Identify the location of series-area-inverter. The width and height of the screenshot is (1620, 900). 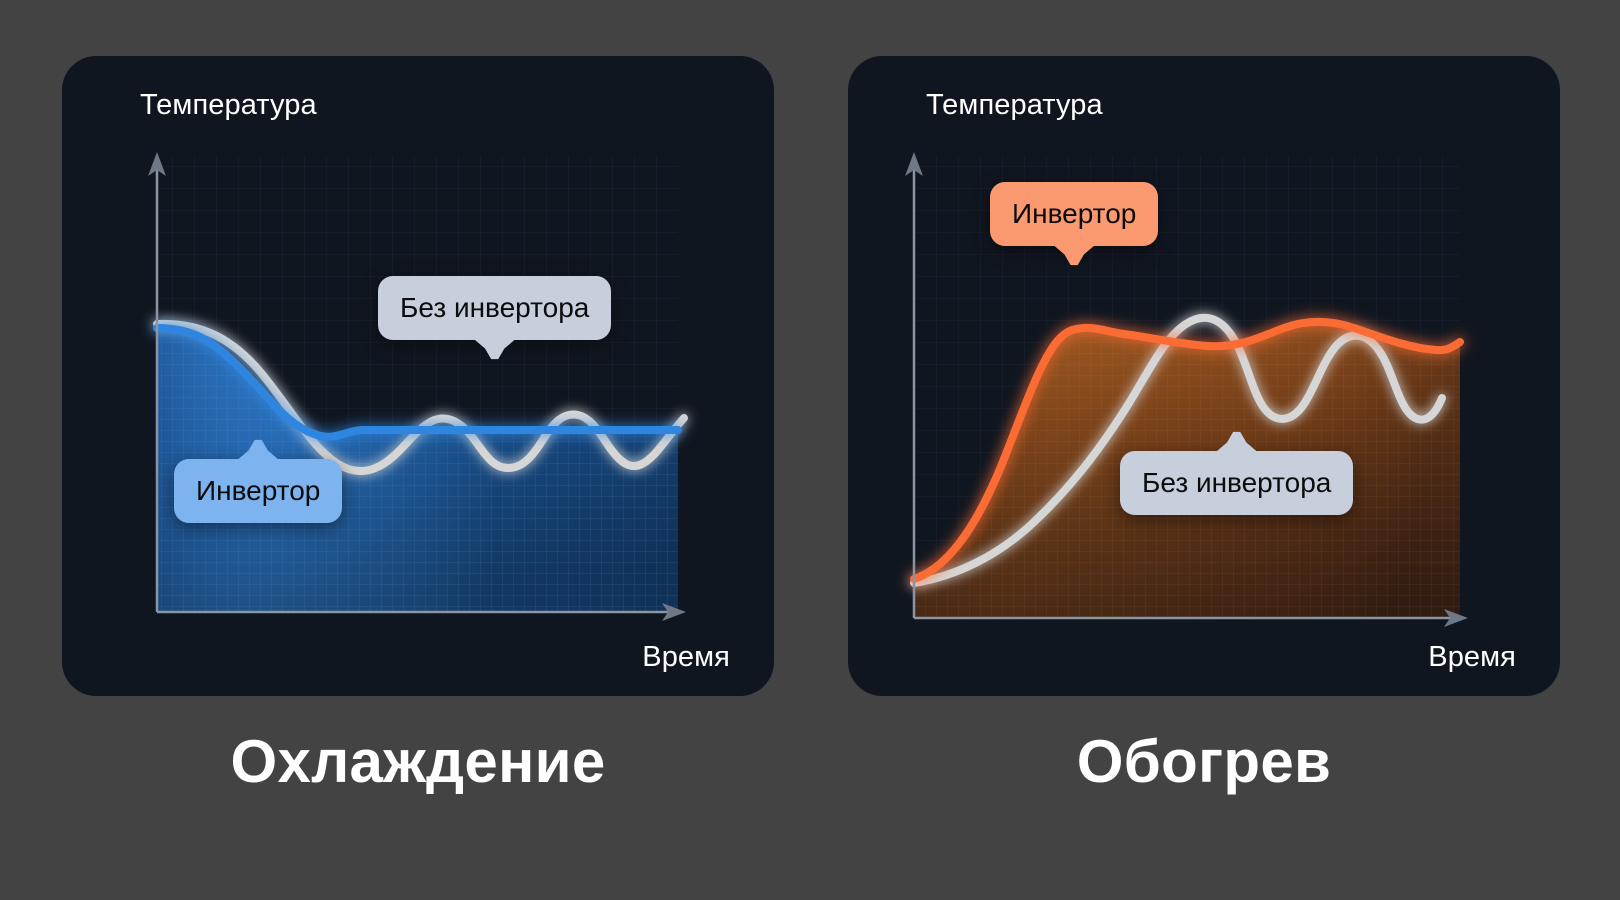
(1187, 470).